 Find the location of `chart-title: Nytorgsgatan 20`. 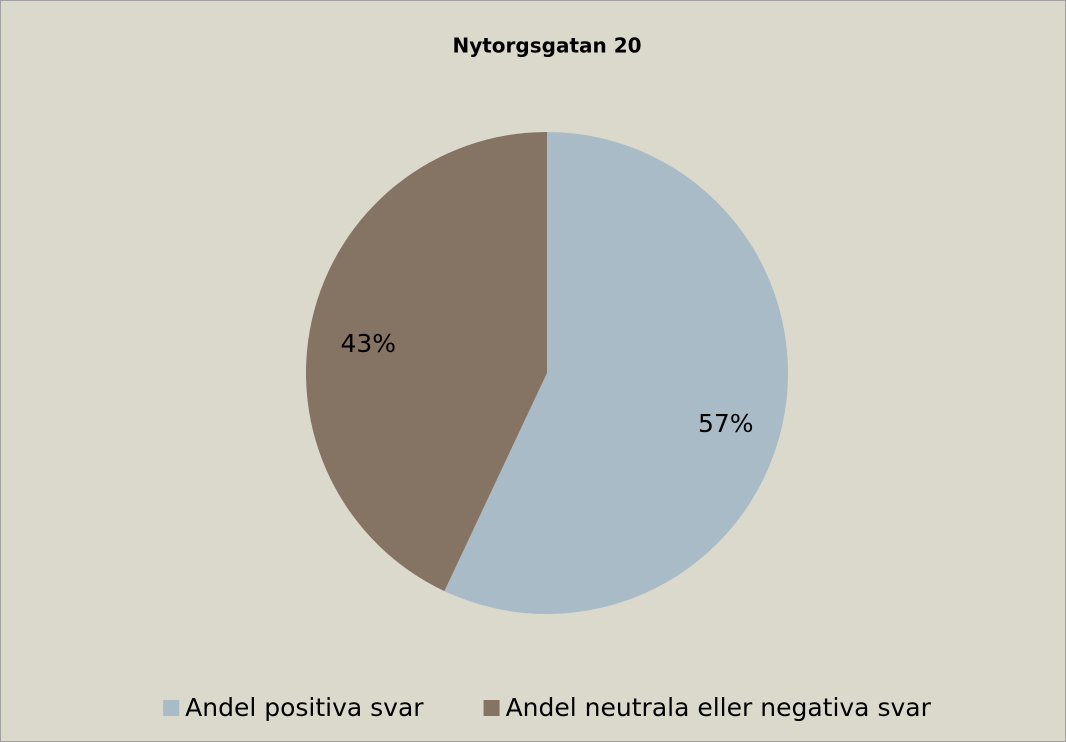

chart-title: Nytorgsgatan 20 is located at coordinates (546, 46).